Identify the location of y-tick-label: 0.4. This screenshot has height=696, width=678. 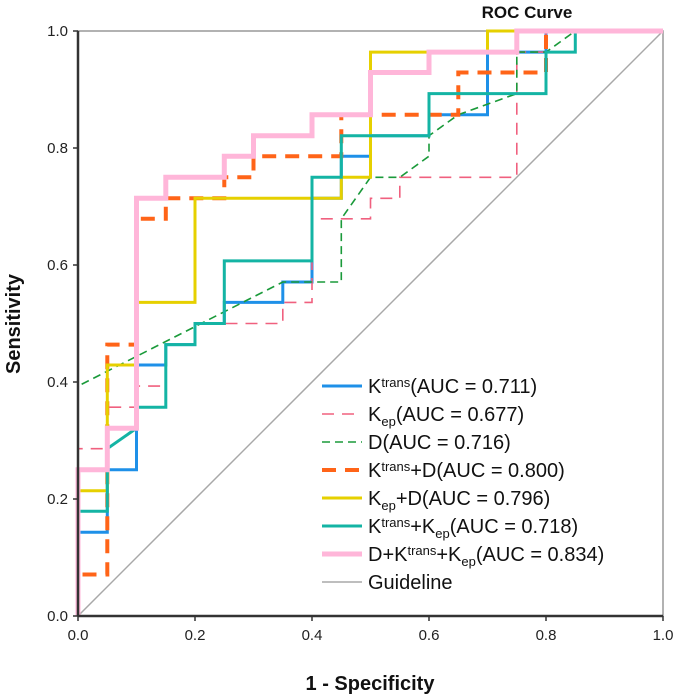
(57, 382).